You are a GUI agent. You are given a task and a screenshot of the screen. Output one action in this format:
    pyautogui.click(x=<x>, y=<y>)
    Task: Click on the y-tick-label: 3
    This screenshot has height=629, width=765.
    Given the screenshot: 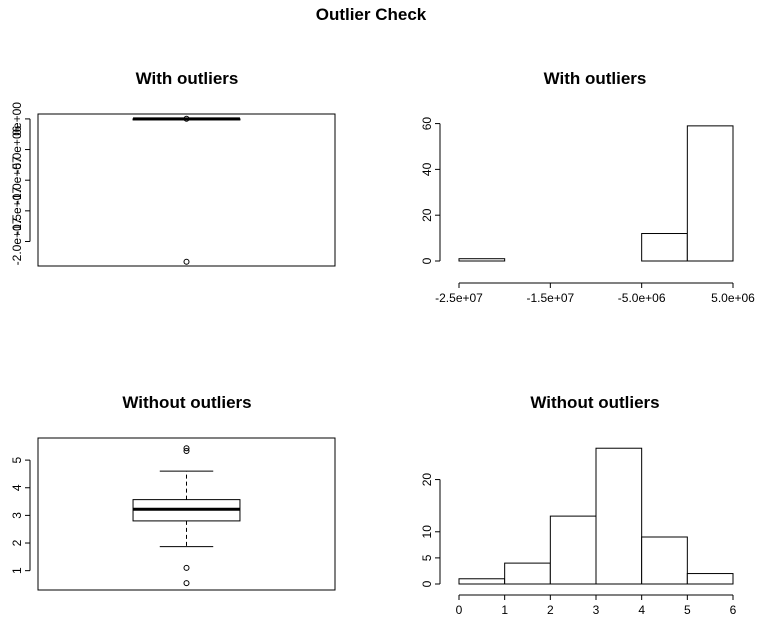 What is the action you would take?
    pyautogui.click(x=17, y=515)
    